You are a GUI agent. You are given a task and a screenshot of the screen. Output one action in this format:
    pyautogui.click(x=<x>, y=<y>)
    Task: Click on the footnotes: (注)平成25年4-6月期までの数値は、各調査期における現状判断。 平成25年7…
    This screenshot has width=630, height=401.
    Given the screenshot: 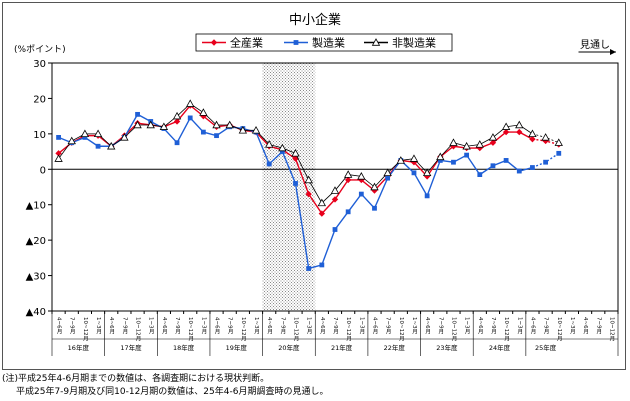 What is the action you would take?
    pyautogui.click(x=165, y=386)
    